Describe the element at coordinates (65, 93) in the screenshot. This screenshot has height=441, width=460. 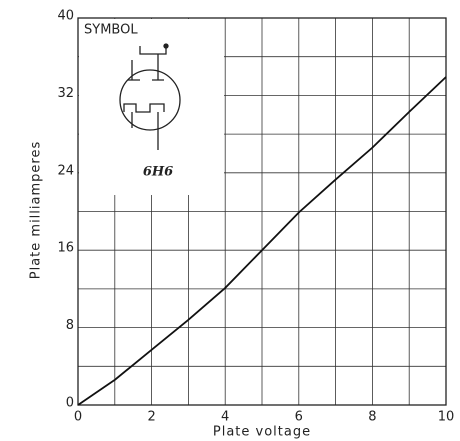
I see `y-tick-label: 32` at that location.